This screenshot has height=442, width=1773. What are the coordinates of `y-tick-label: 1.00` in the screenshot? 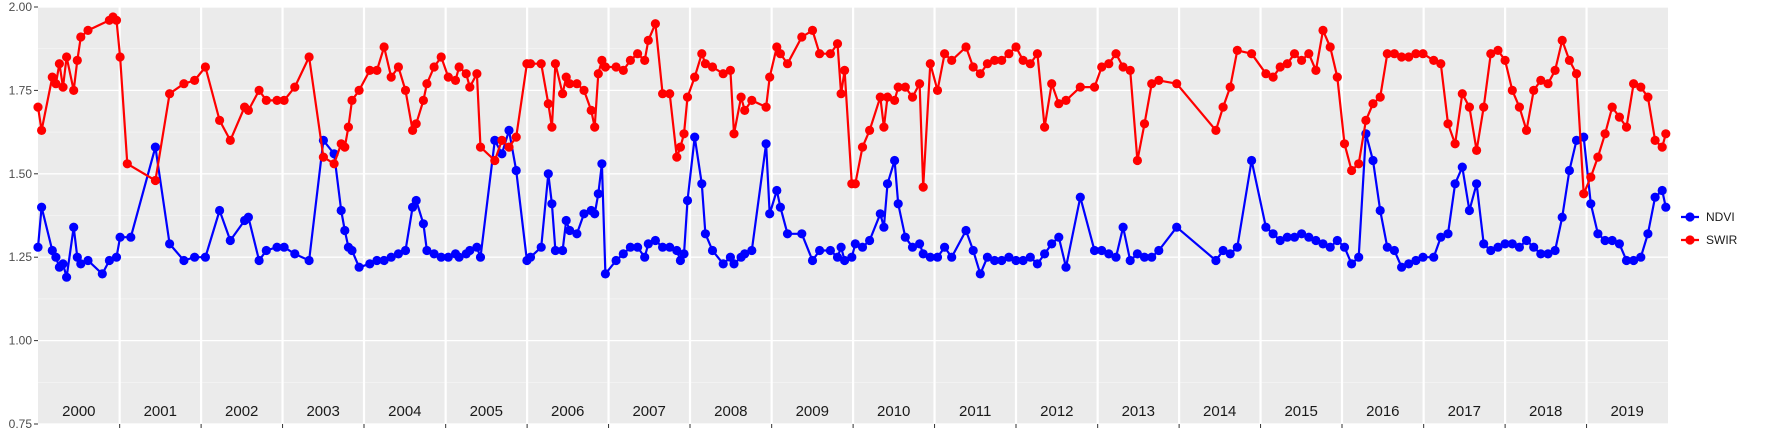 It's located at (21, 341).